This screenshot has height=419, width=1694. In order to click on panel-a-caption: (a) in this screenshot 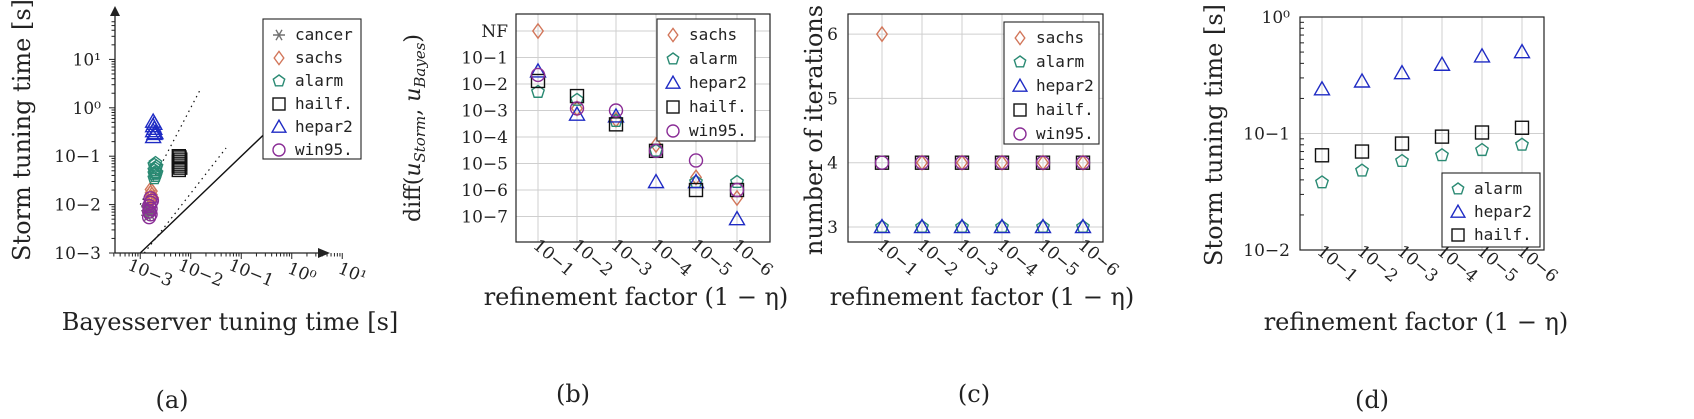, I will do `click(171, 400)`.